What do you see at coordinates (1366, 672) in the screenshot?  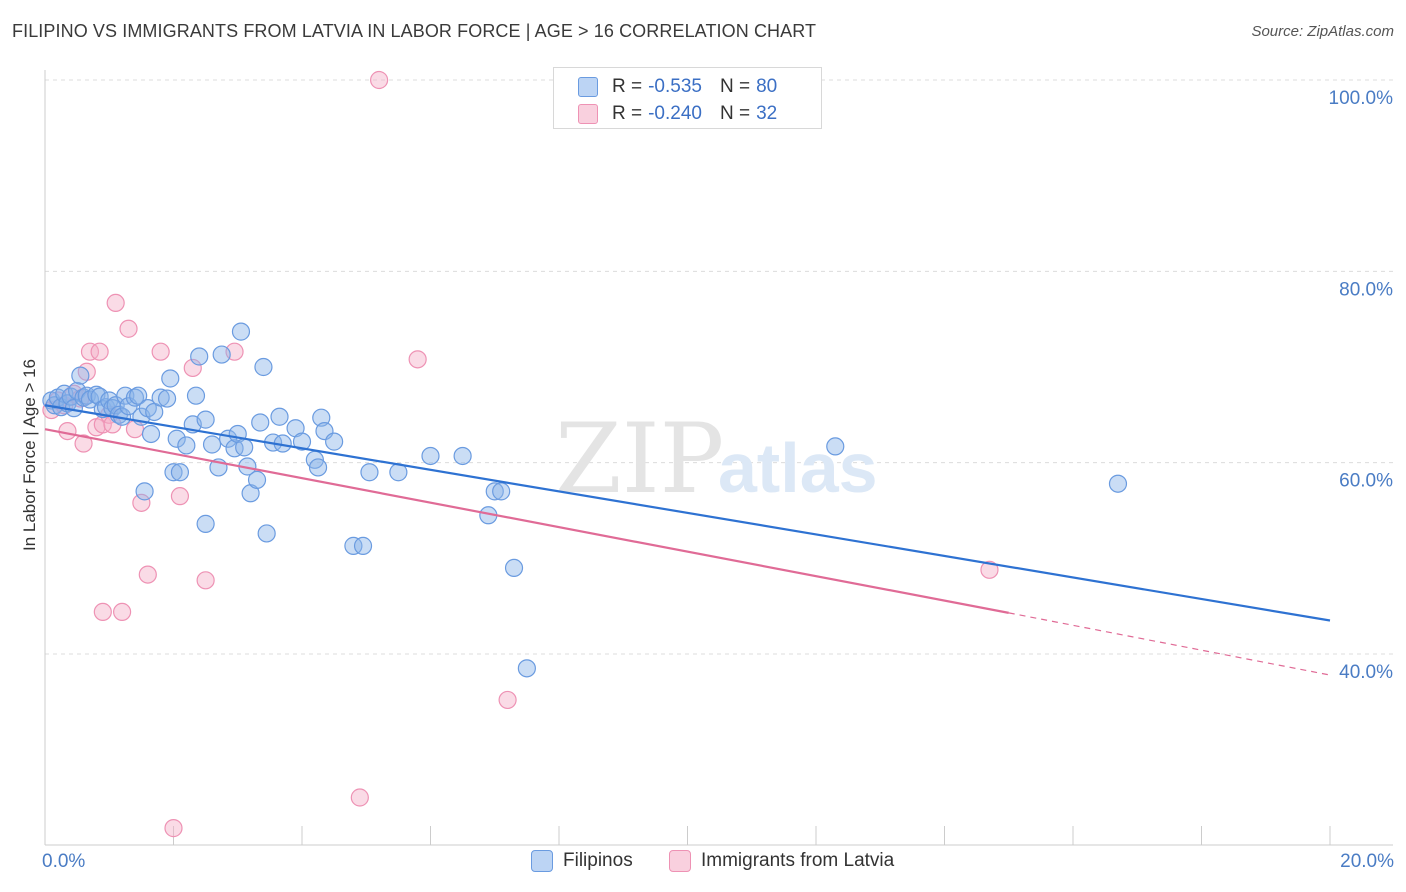 I see `y-tick-label: 40.0%` at bounding box center [1366, 672].